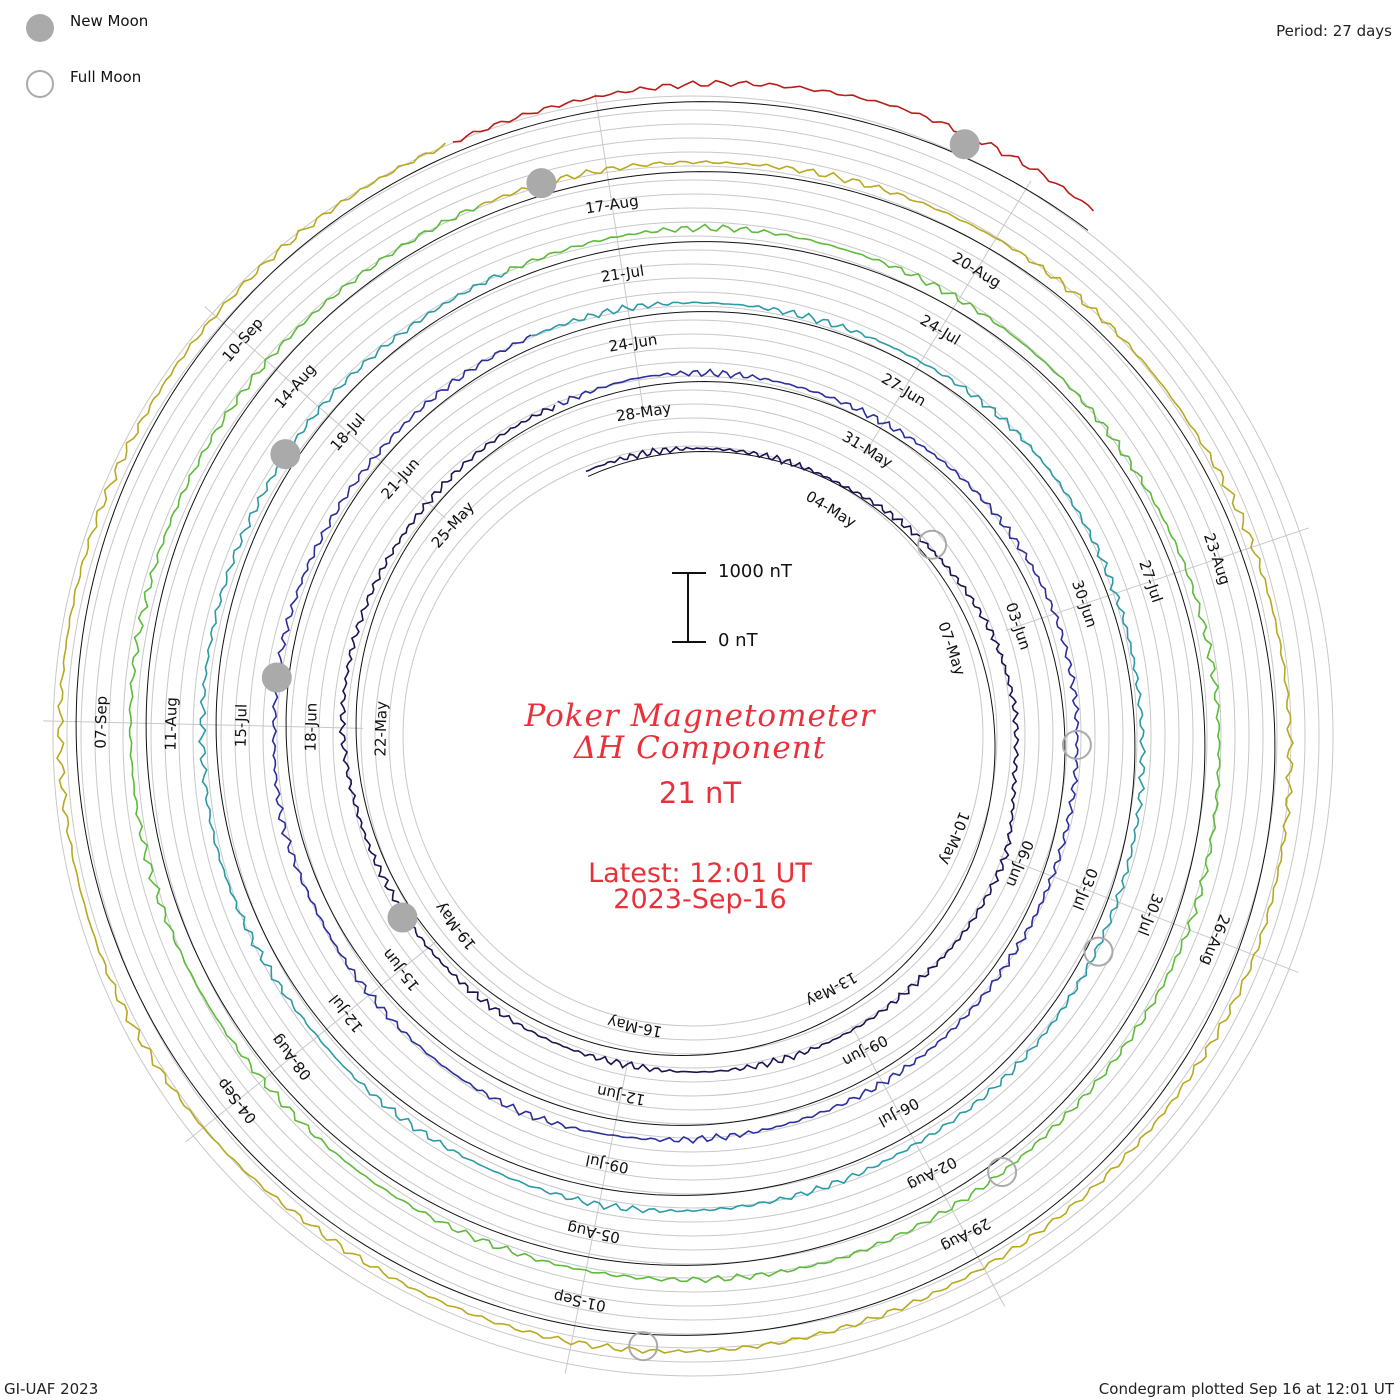  I want to click on date-label: 24-Jul, so click(940, 330).